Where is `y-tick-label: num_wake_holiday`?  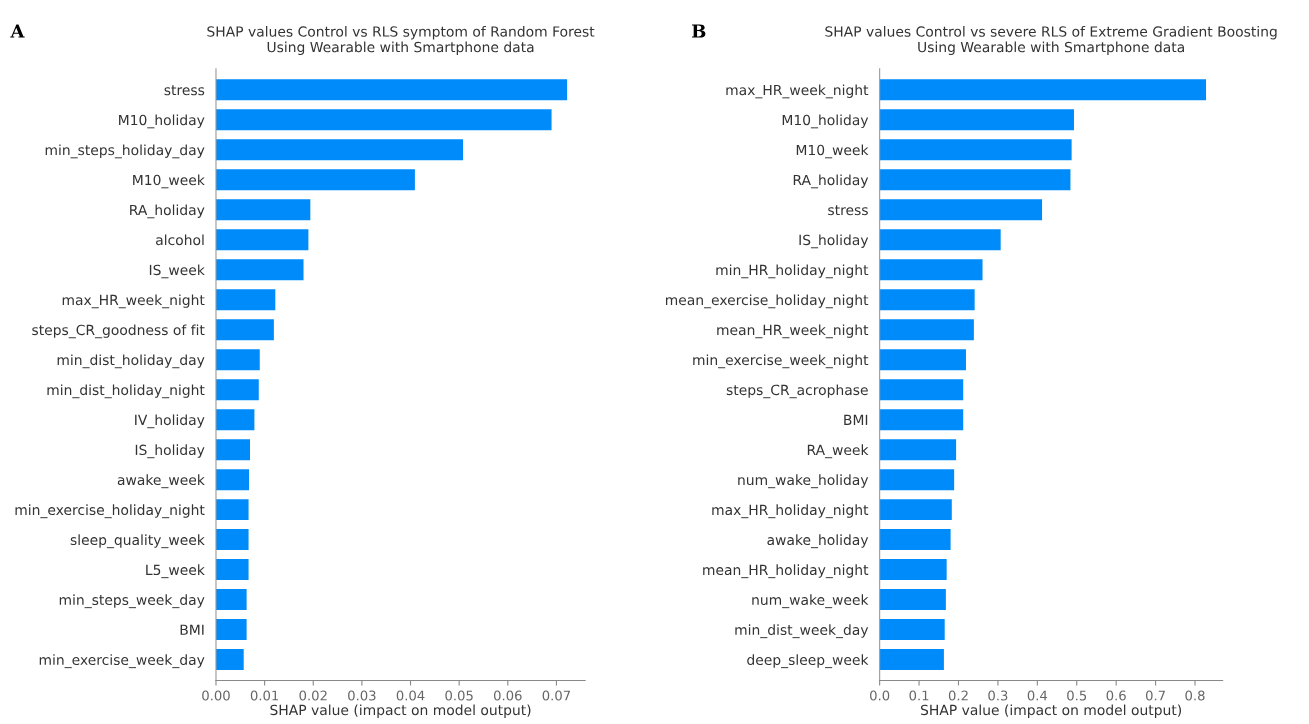
y-tick-label: num_wake_holiday is located at coordinates (803, 481).